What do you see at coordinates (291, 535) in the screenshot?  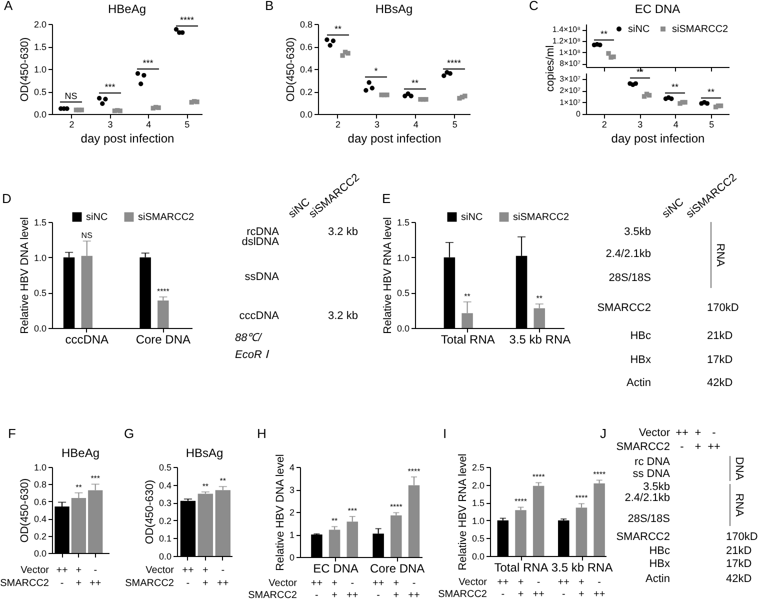 I see `y-tick-label: 1` at bounding box center [291, 535].